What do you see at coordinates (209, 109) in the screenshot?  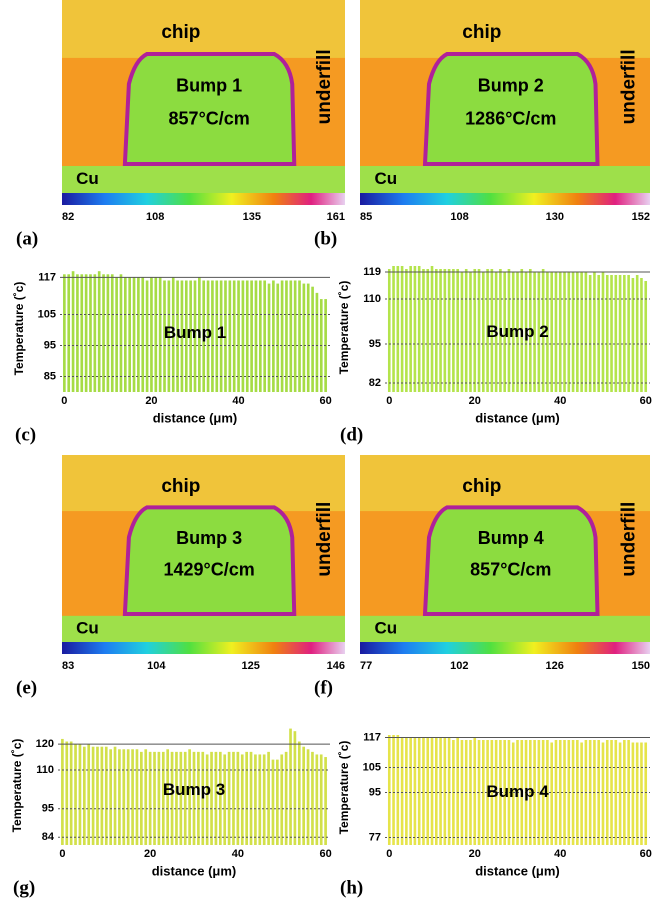 I see `bump-shape` at bounding box center [209, 109].